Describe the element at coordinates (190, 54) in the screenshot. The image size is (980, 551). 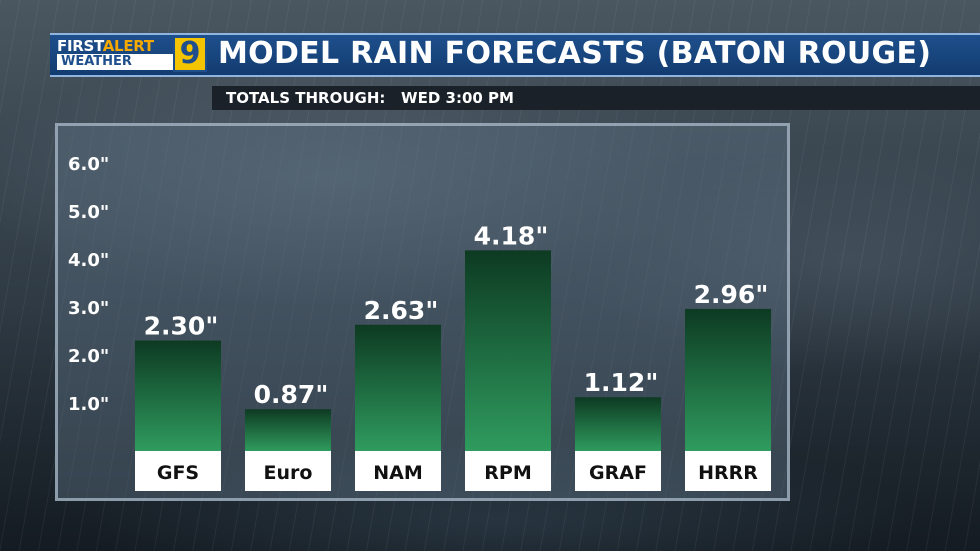
I see `logo-channel-number: 9` at that location.